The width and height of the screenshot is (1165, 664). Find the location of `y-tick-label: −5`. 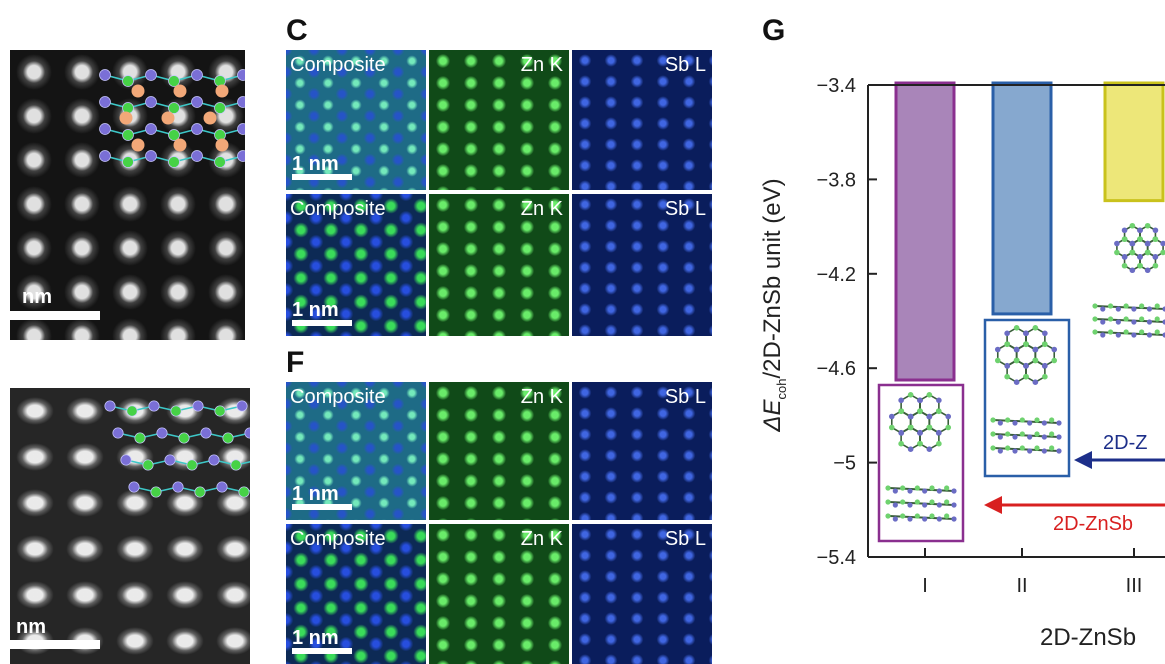

y-tick-label: −5 is located at coordinates (844, 464).